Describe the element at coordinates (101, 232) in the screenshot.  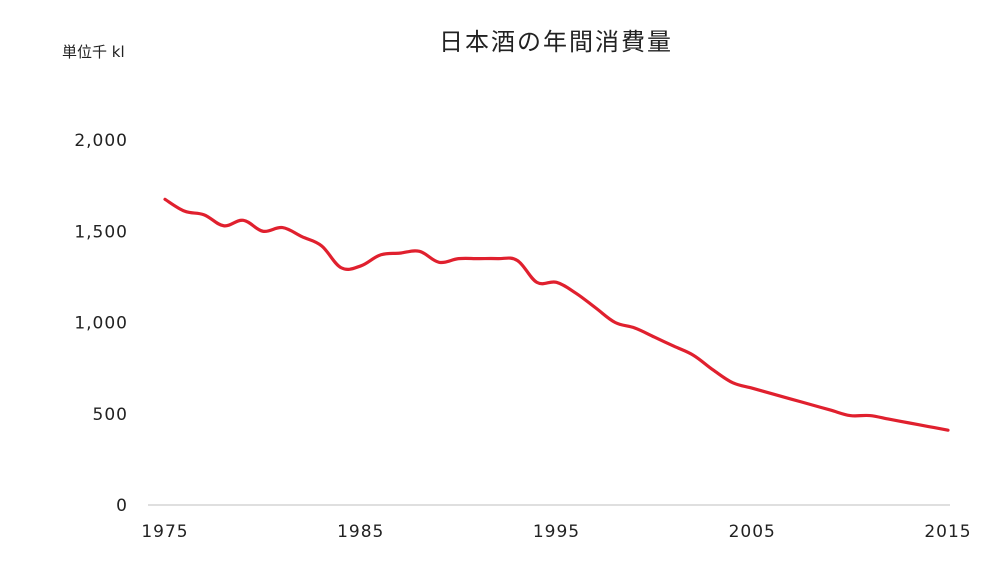
I see `y-tick-label: 1,500` at that location.